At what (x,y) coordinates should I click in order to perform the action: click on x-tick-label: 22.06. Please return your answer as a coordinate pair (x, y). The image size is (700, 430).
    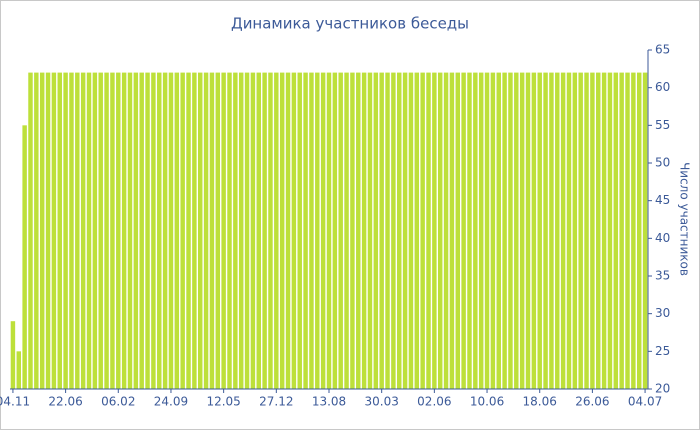
    Looking at the image, I should click on (65, 402).